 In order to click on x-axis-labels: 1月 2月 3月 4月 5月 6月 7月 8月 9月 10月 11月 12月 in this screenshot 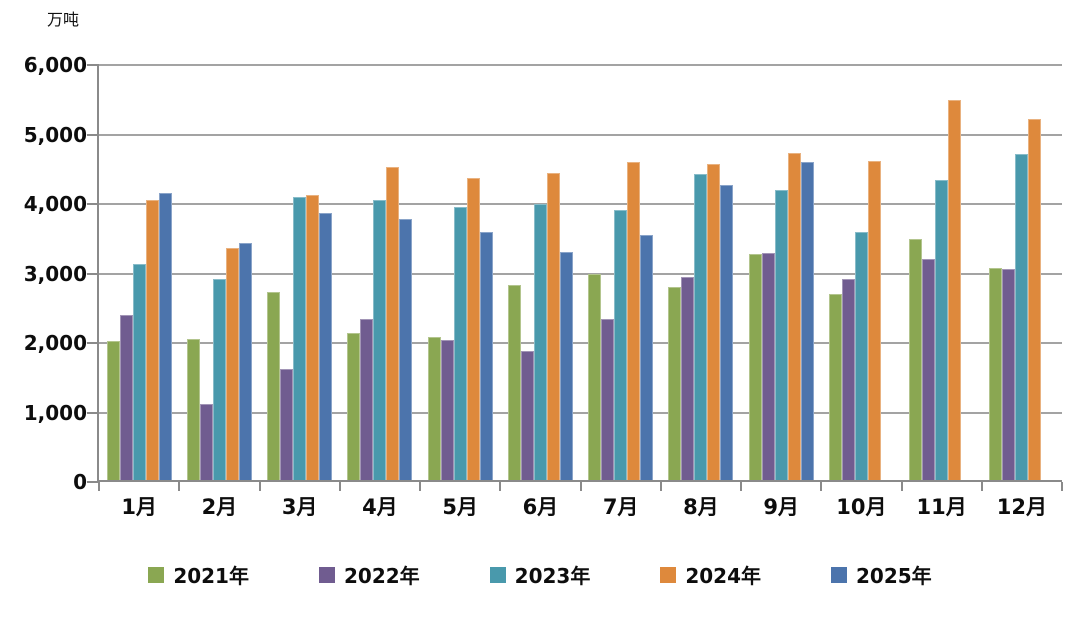, I will do `click(580, 506)`.